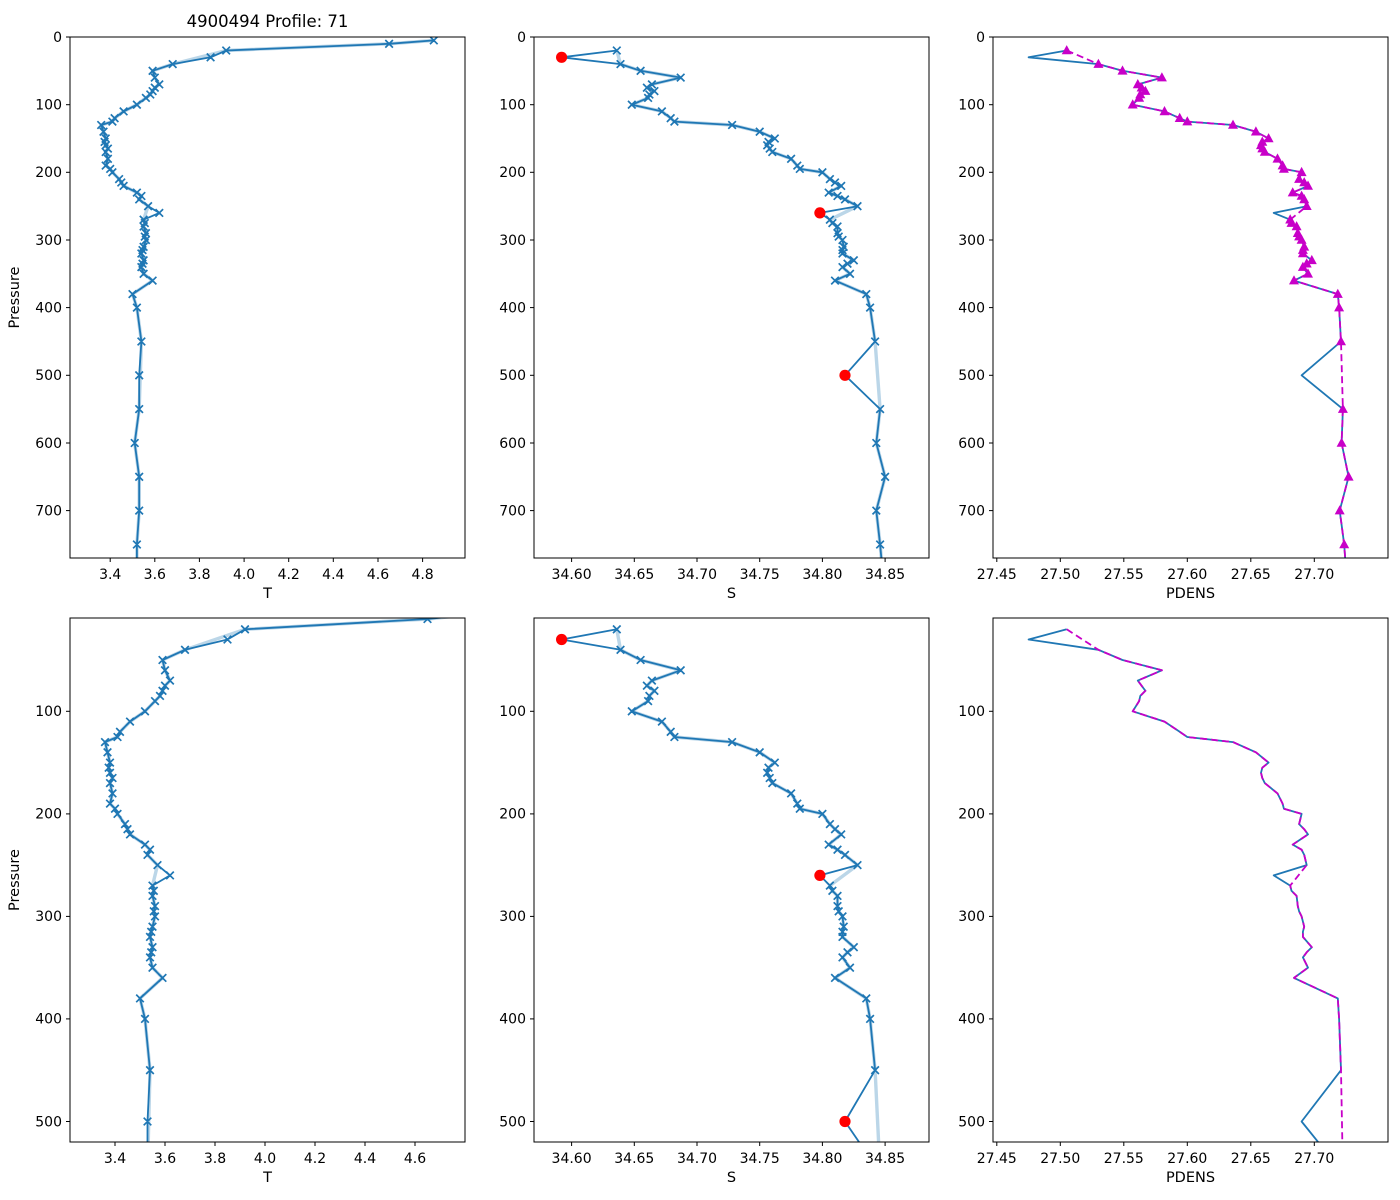 The height and width of the screenshot is (1200, 1400). I want to click on x-tick-label: 27.65, so click(1251, 1159).